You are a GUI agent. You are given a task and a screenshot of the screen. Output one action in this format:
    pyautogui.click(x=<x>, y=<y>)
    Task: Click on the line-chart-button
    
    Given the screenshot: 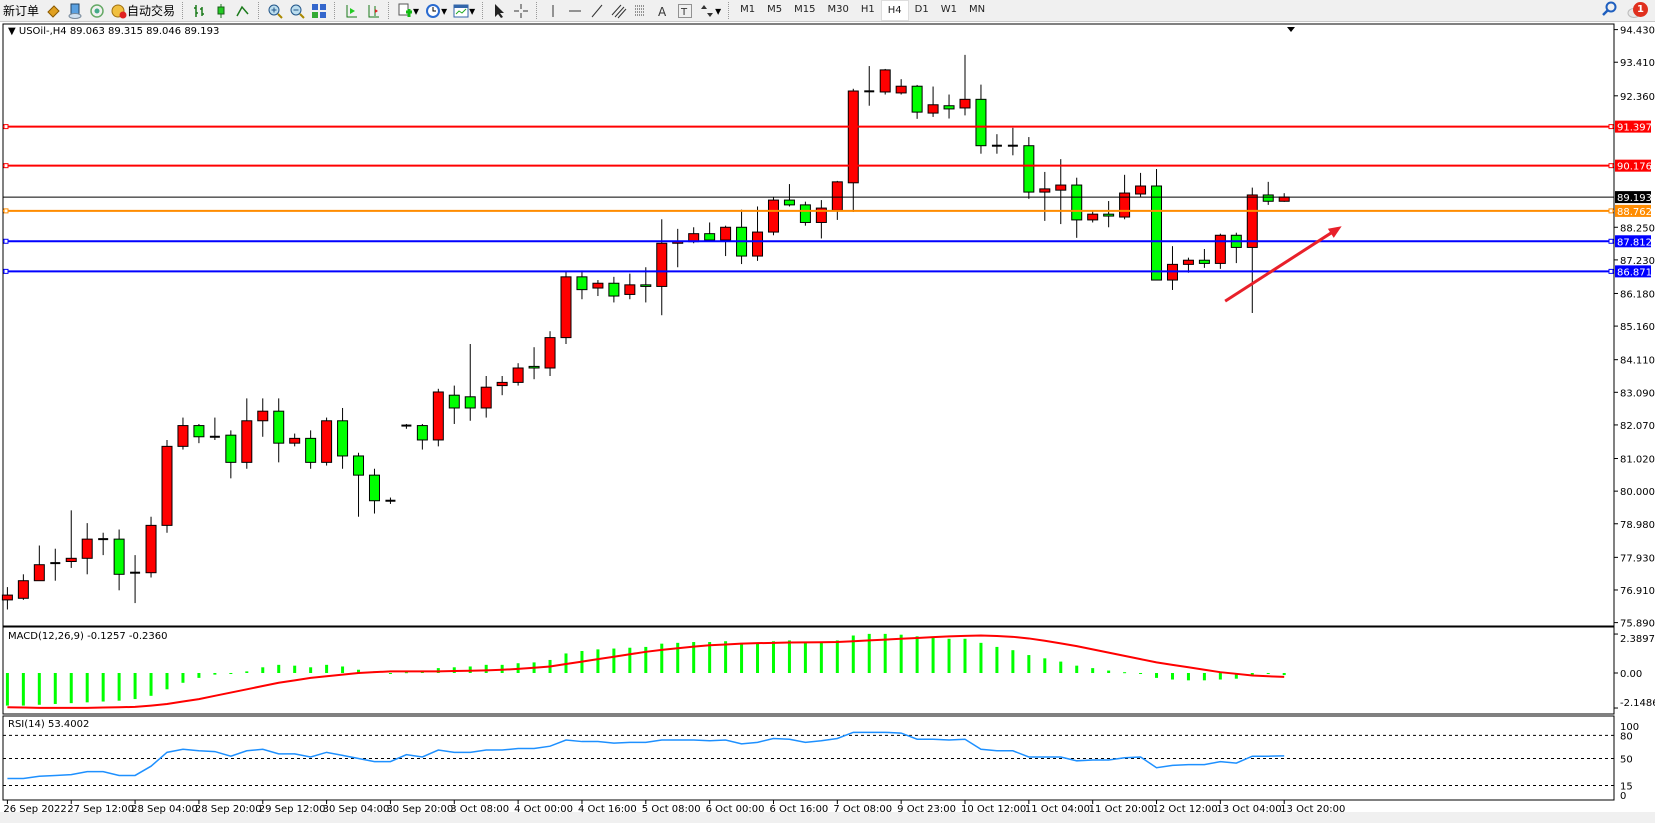 What is the action you would take?
    pyautogui.click(x=243, y=10)
    